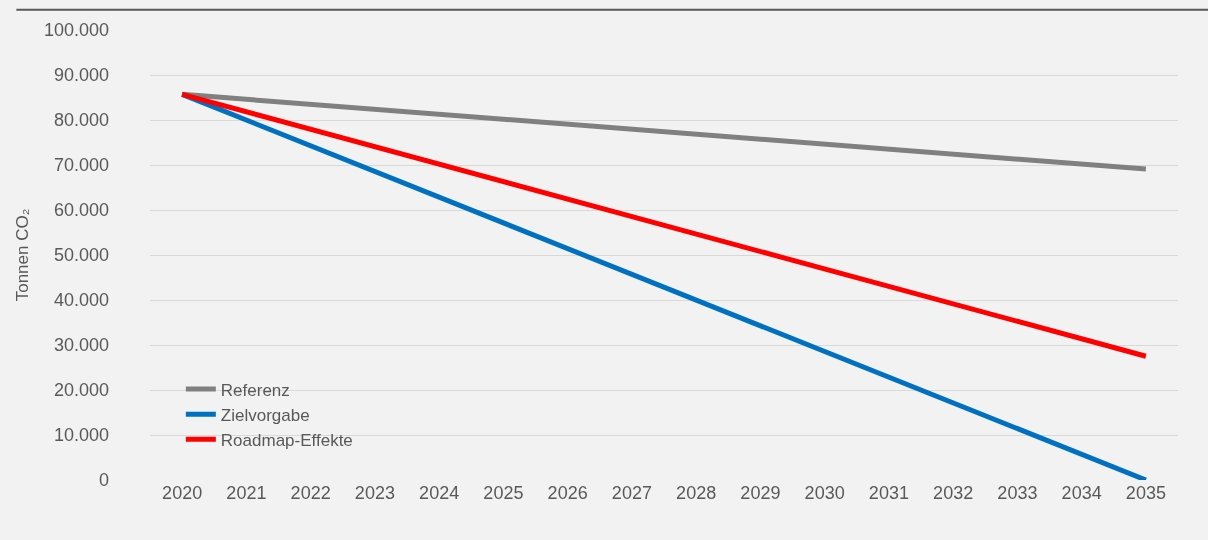  I want to click on x-tick-label: 2034, so click(1081, 493).